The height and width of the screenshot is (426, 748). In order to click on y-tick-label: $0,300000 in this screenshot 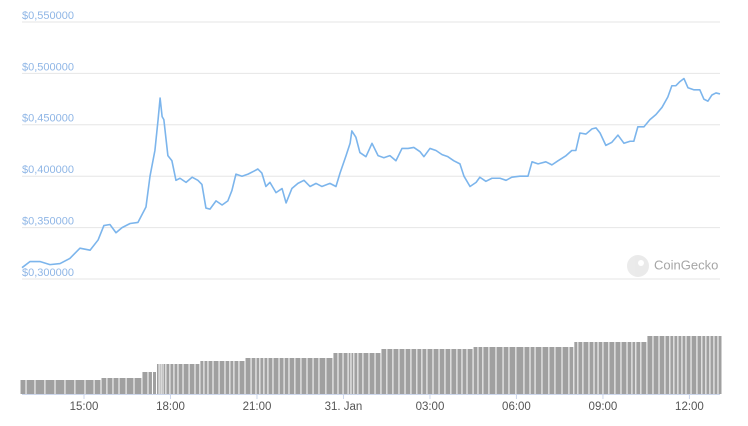, I will do `click(48, 273)`.